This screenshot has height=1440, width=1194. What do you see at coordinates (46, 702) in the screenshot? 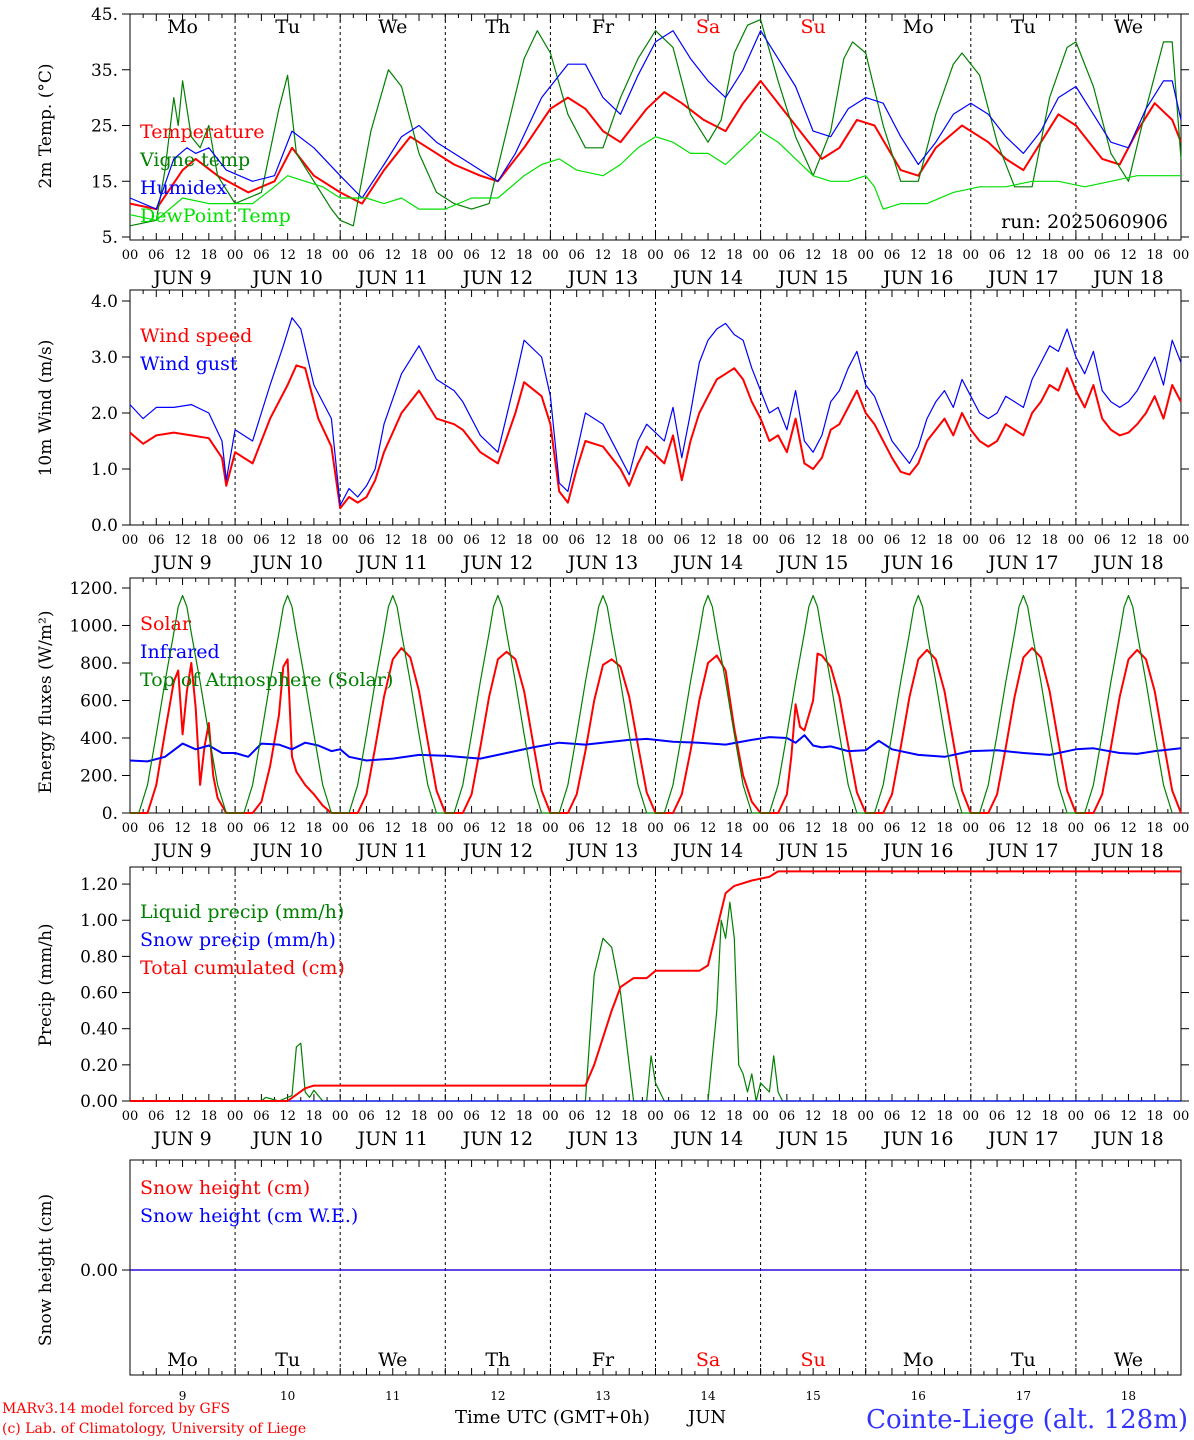
I see `y-axis-label: Energy fluxes (W/m²)` at bounding box center [46, 702].